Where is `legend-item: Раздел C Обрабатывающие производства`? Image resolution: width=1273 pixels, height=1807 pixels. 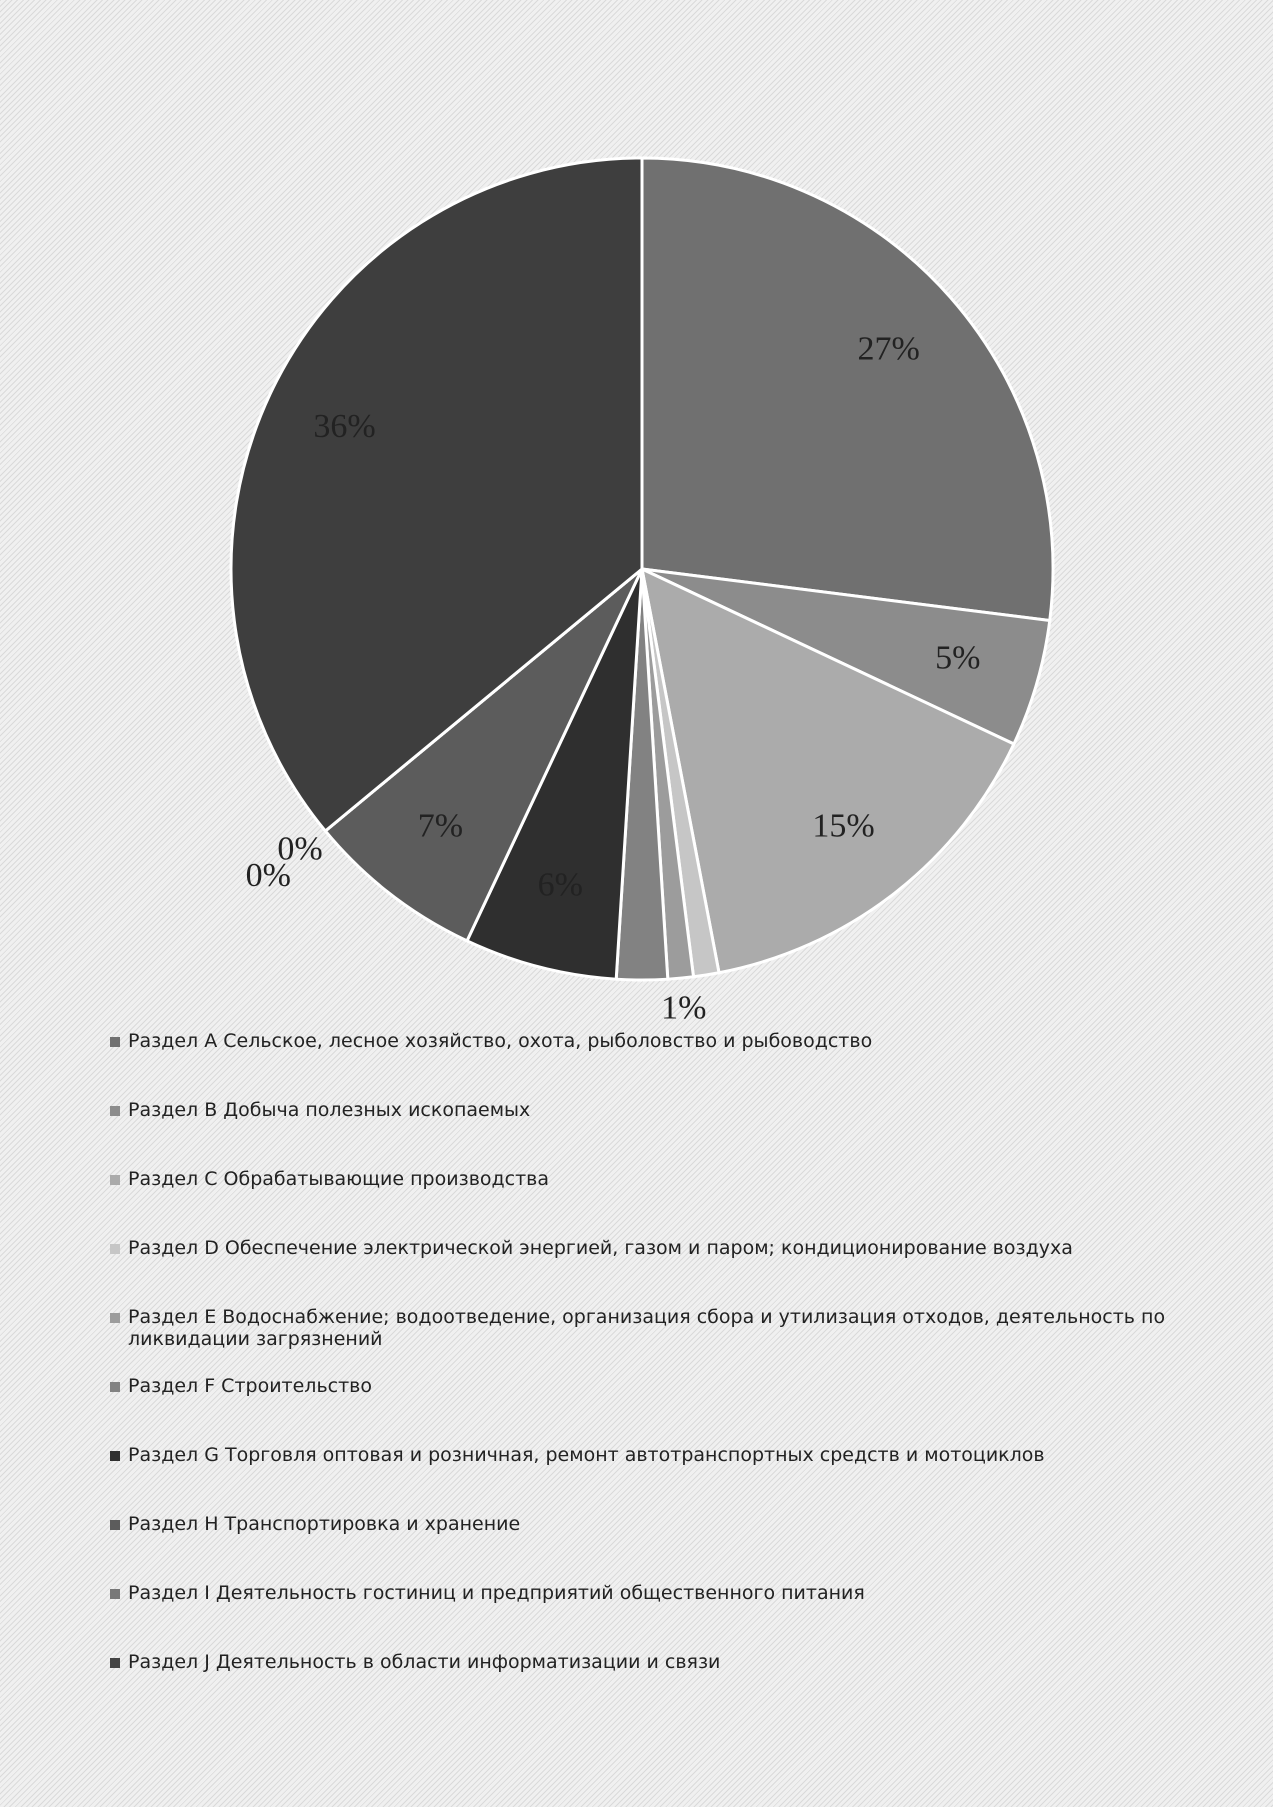
legend-item: Раздел C Обрабатывающие производства is located at coordinates (655, 1202).